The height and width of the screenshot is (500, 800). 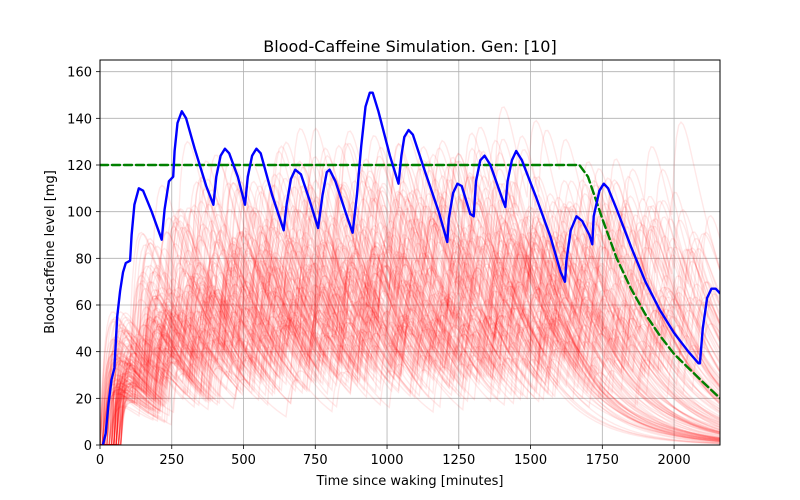 I want to click on x-tick-label: 1750, so click(x=602, y=460).